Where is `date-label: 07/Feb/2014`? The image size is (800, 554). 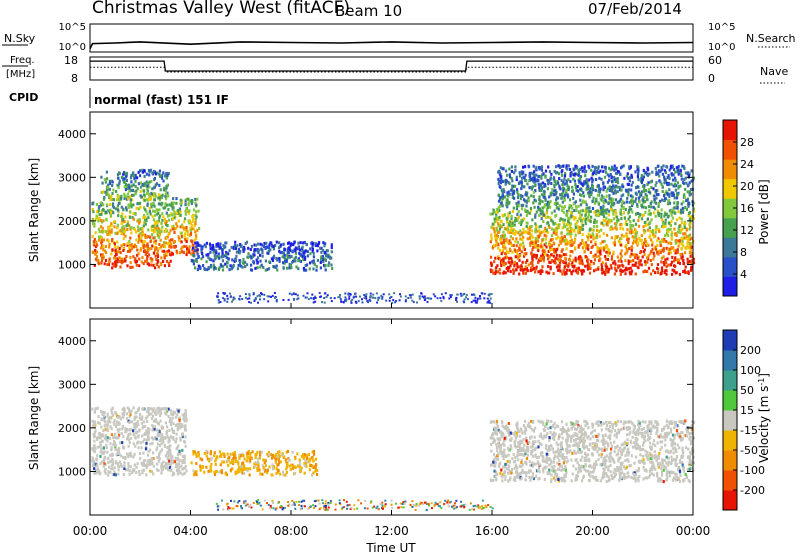
date-label: 07/Feb/2014 is located at coordinates (635, 9).